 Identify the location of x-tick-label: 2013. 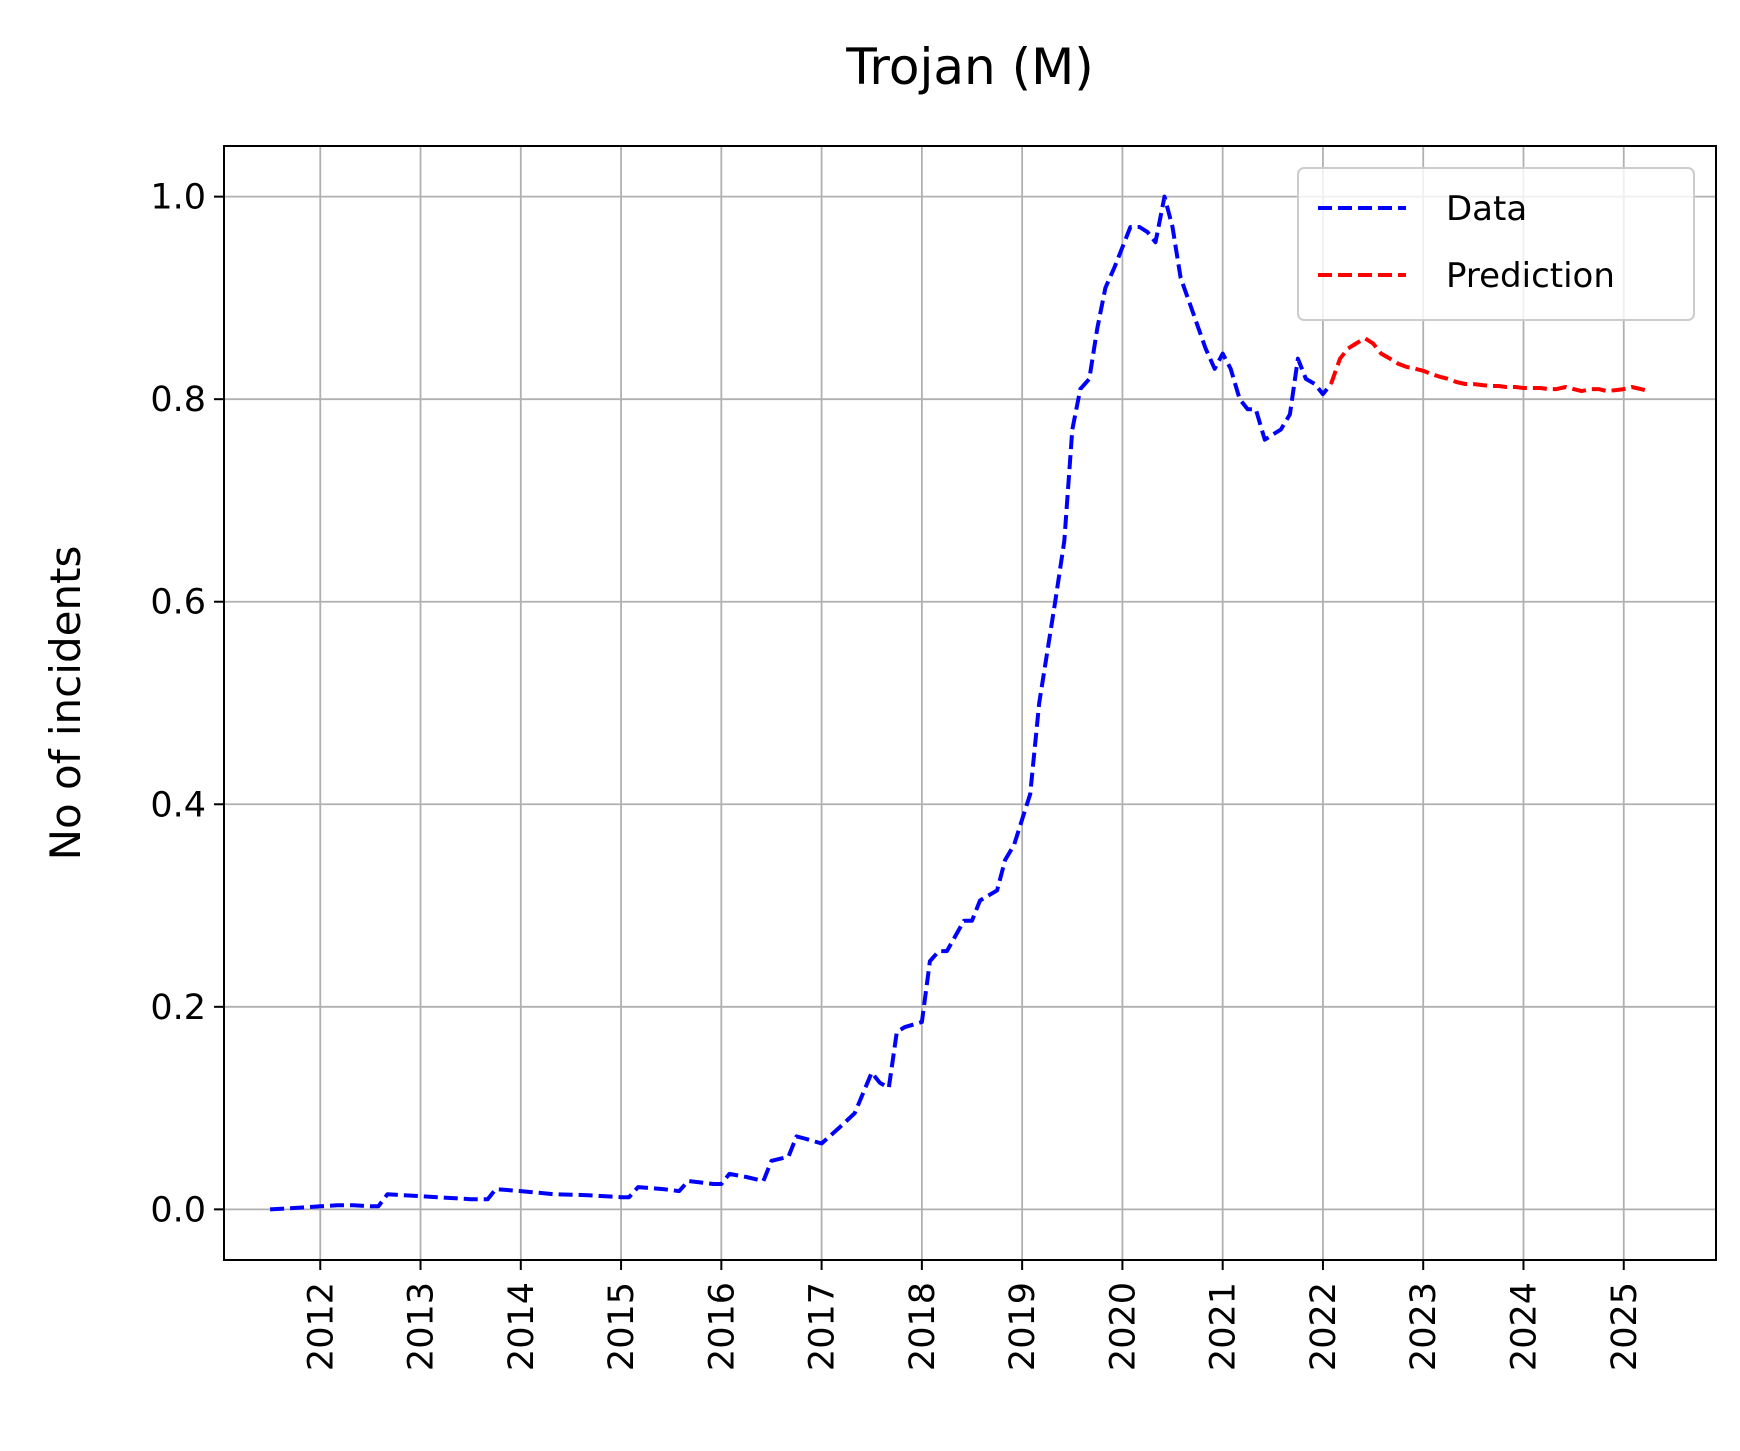
(422, 1326).